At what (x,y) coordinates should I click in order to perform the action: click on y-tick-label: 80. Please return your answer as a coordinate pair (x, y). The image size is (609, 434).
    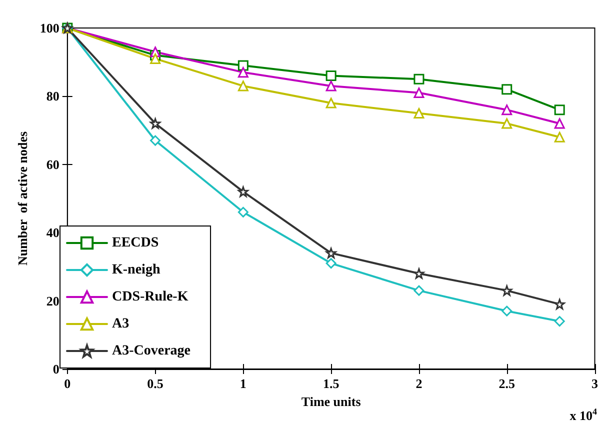
    Looking at the image, I should click on (53, 96).